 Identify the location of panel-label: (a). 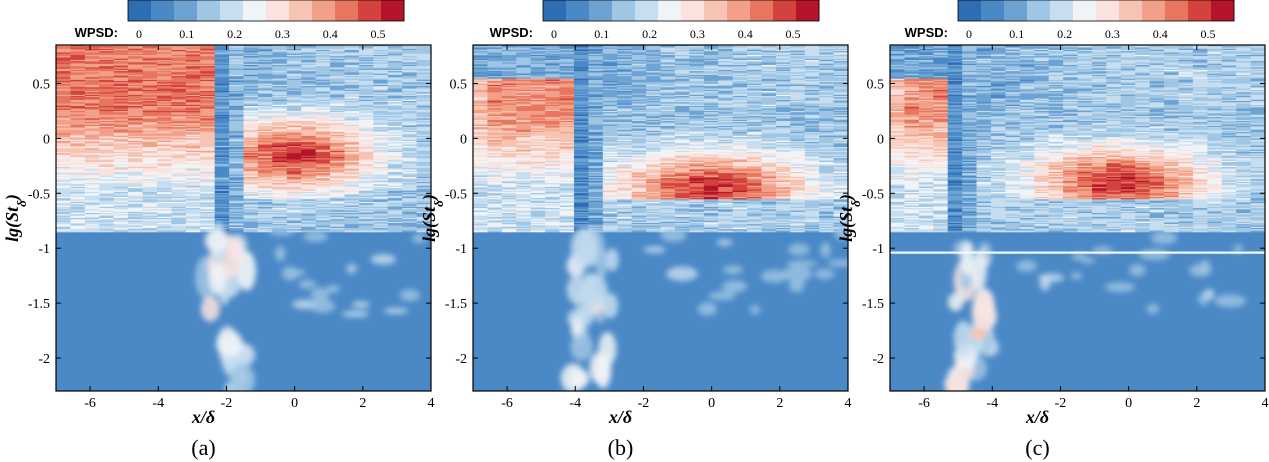
(203, 447).